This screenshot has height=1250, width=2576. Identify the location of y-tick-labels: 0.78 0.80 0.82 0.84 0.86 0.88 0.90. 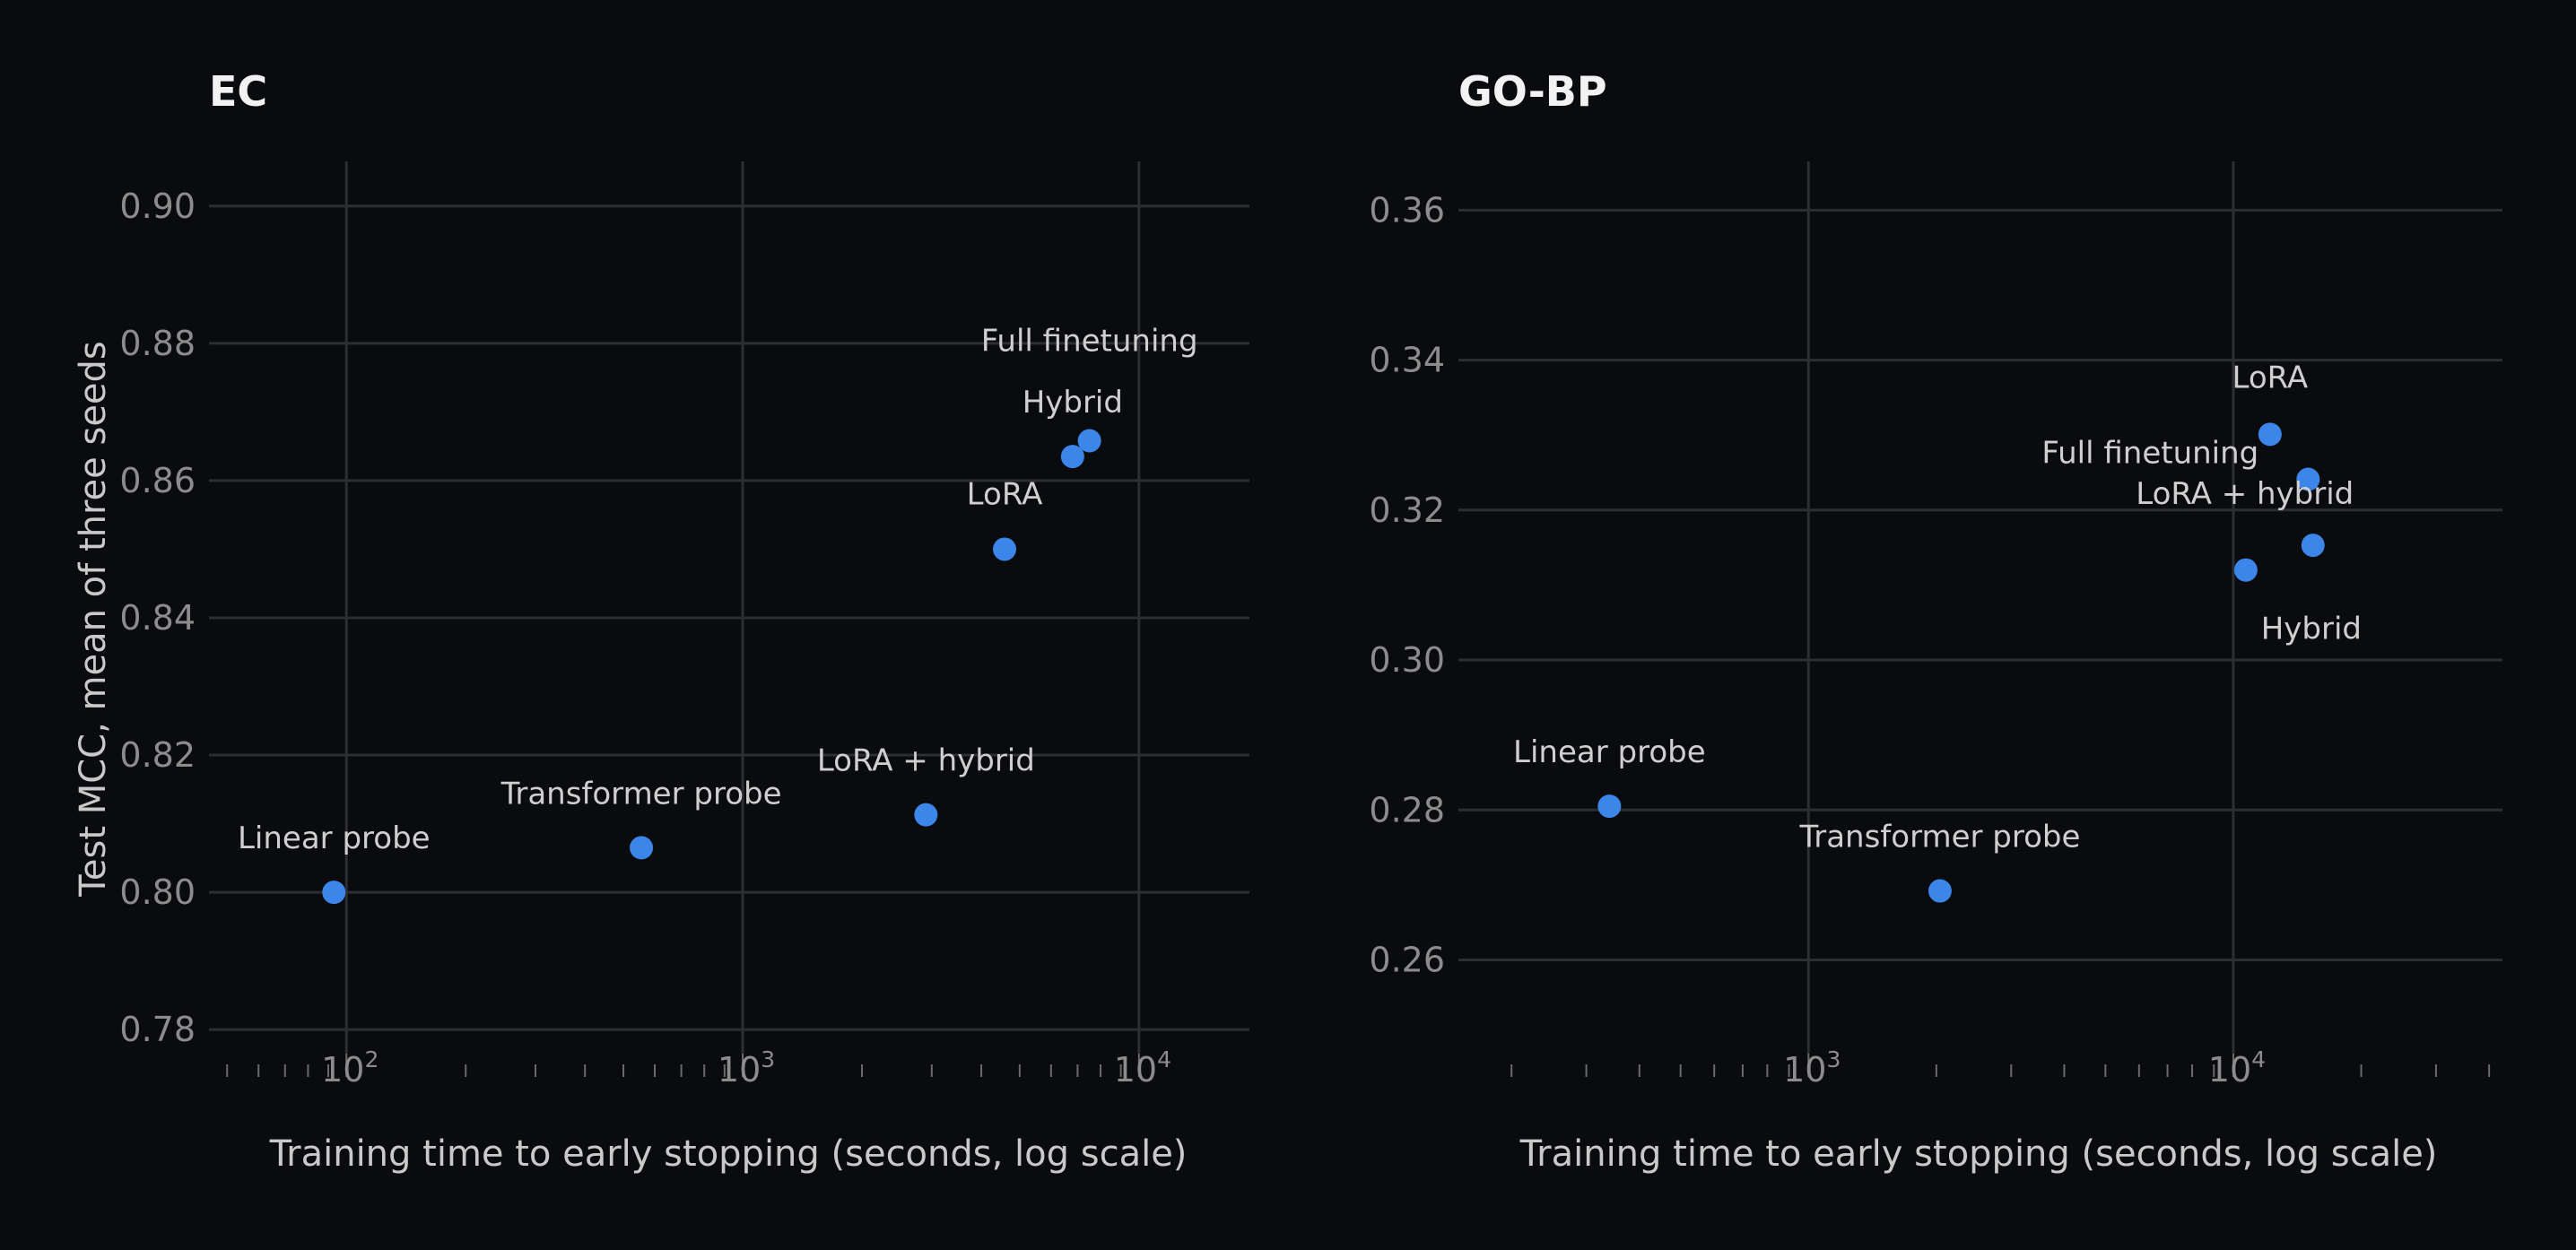
(157, 618).